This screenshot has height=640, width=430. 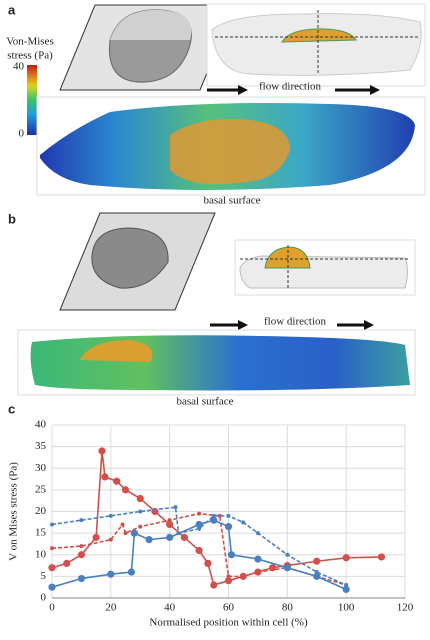 I want to click on panel-label: b, so click(x=12, y=218).